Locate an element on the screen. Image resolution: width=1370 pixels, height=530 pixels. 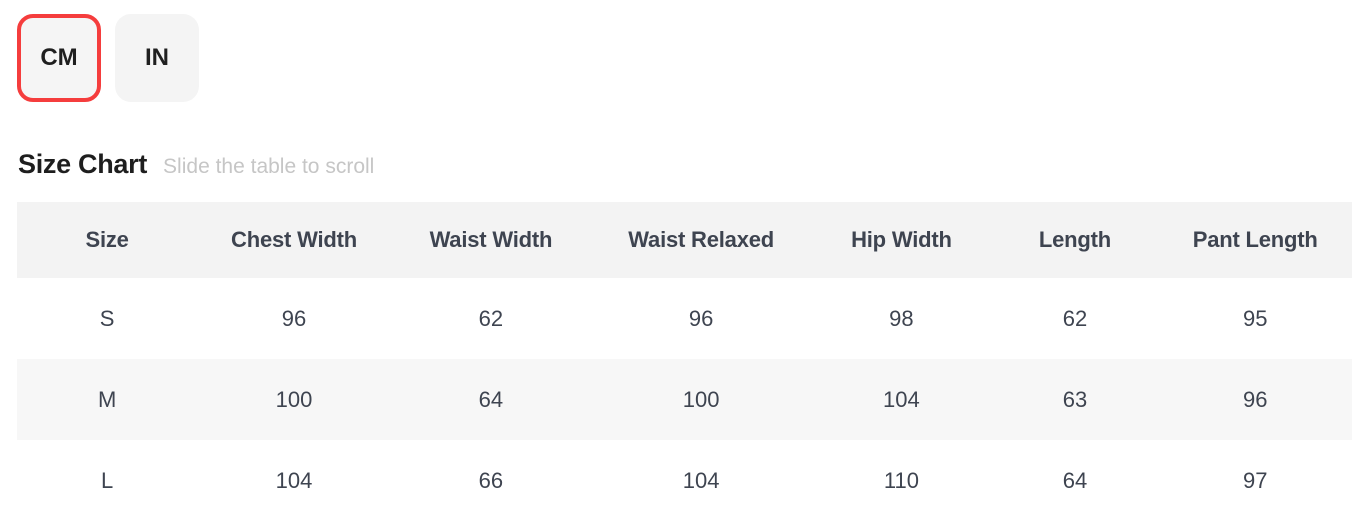
size-cell: S is located at coordinates (107, 318).